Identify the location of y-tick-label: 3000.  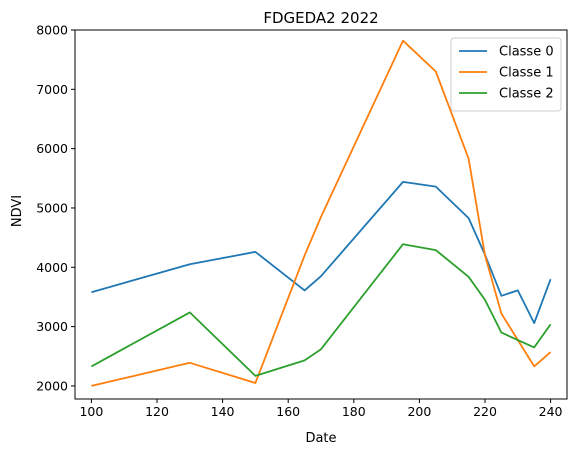
(52, 326).